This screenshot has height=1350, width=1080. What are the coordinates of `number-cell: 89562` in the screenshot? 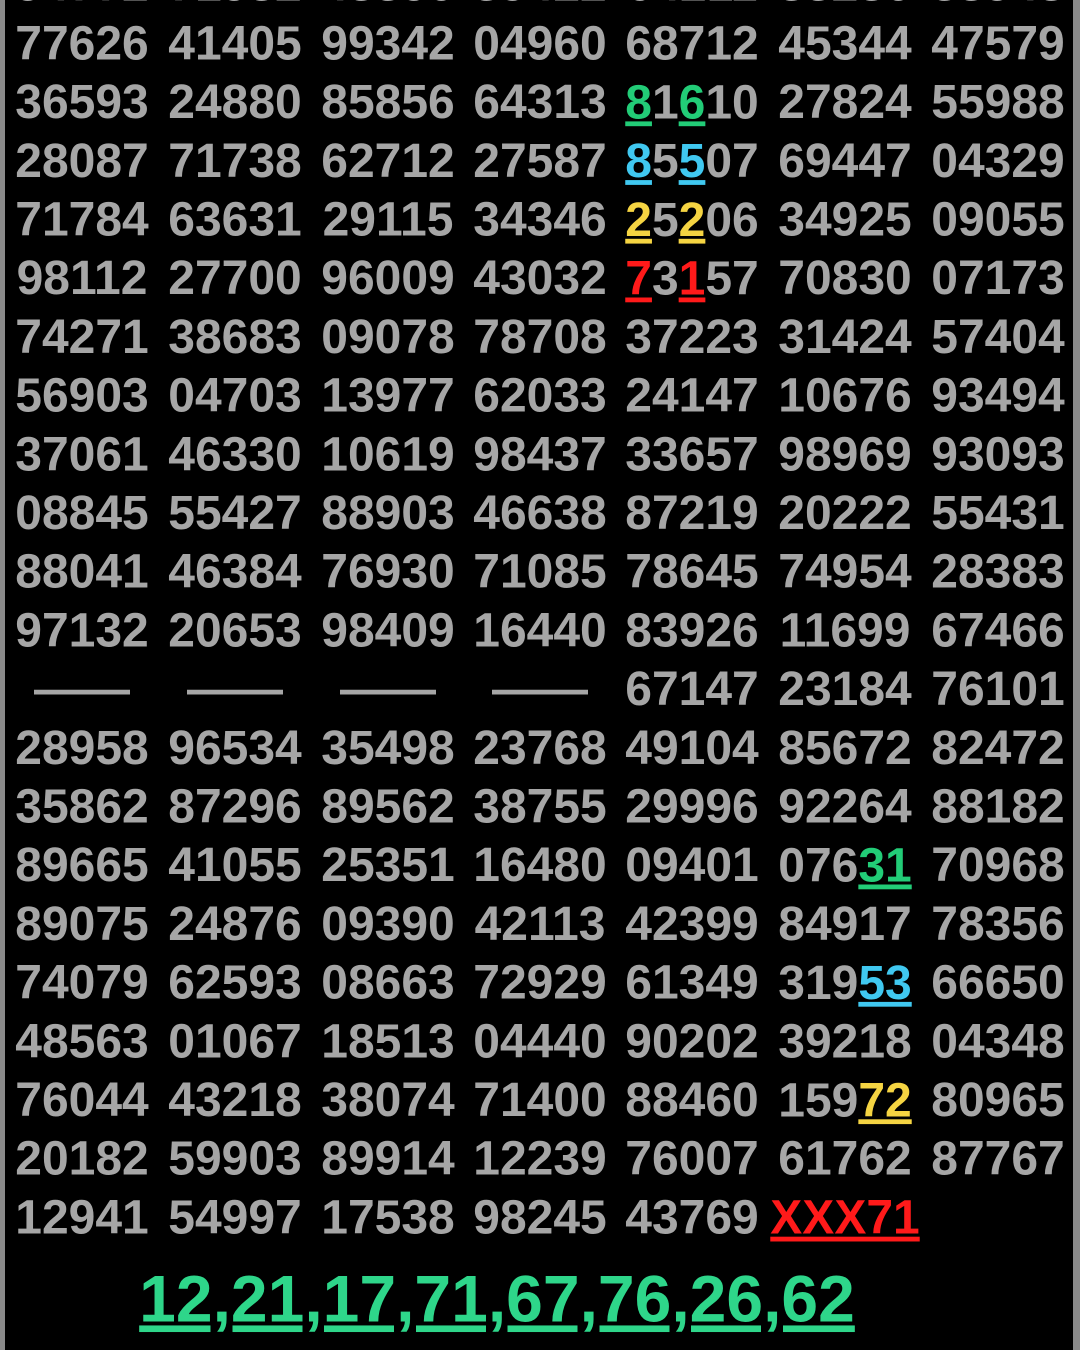 It's located at (387, 806).